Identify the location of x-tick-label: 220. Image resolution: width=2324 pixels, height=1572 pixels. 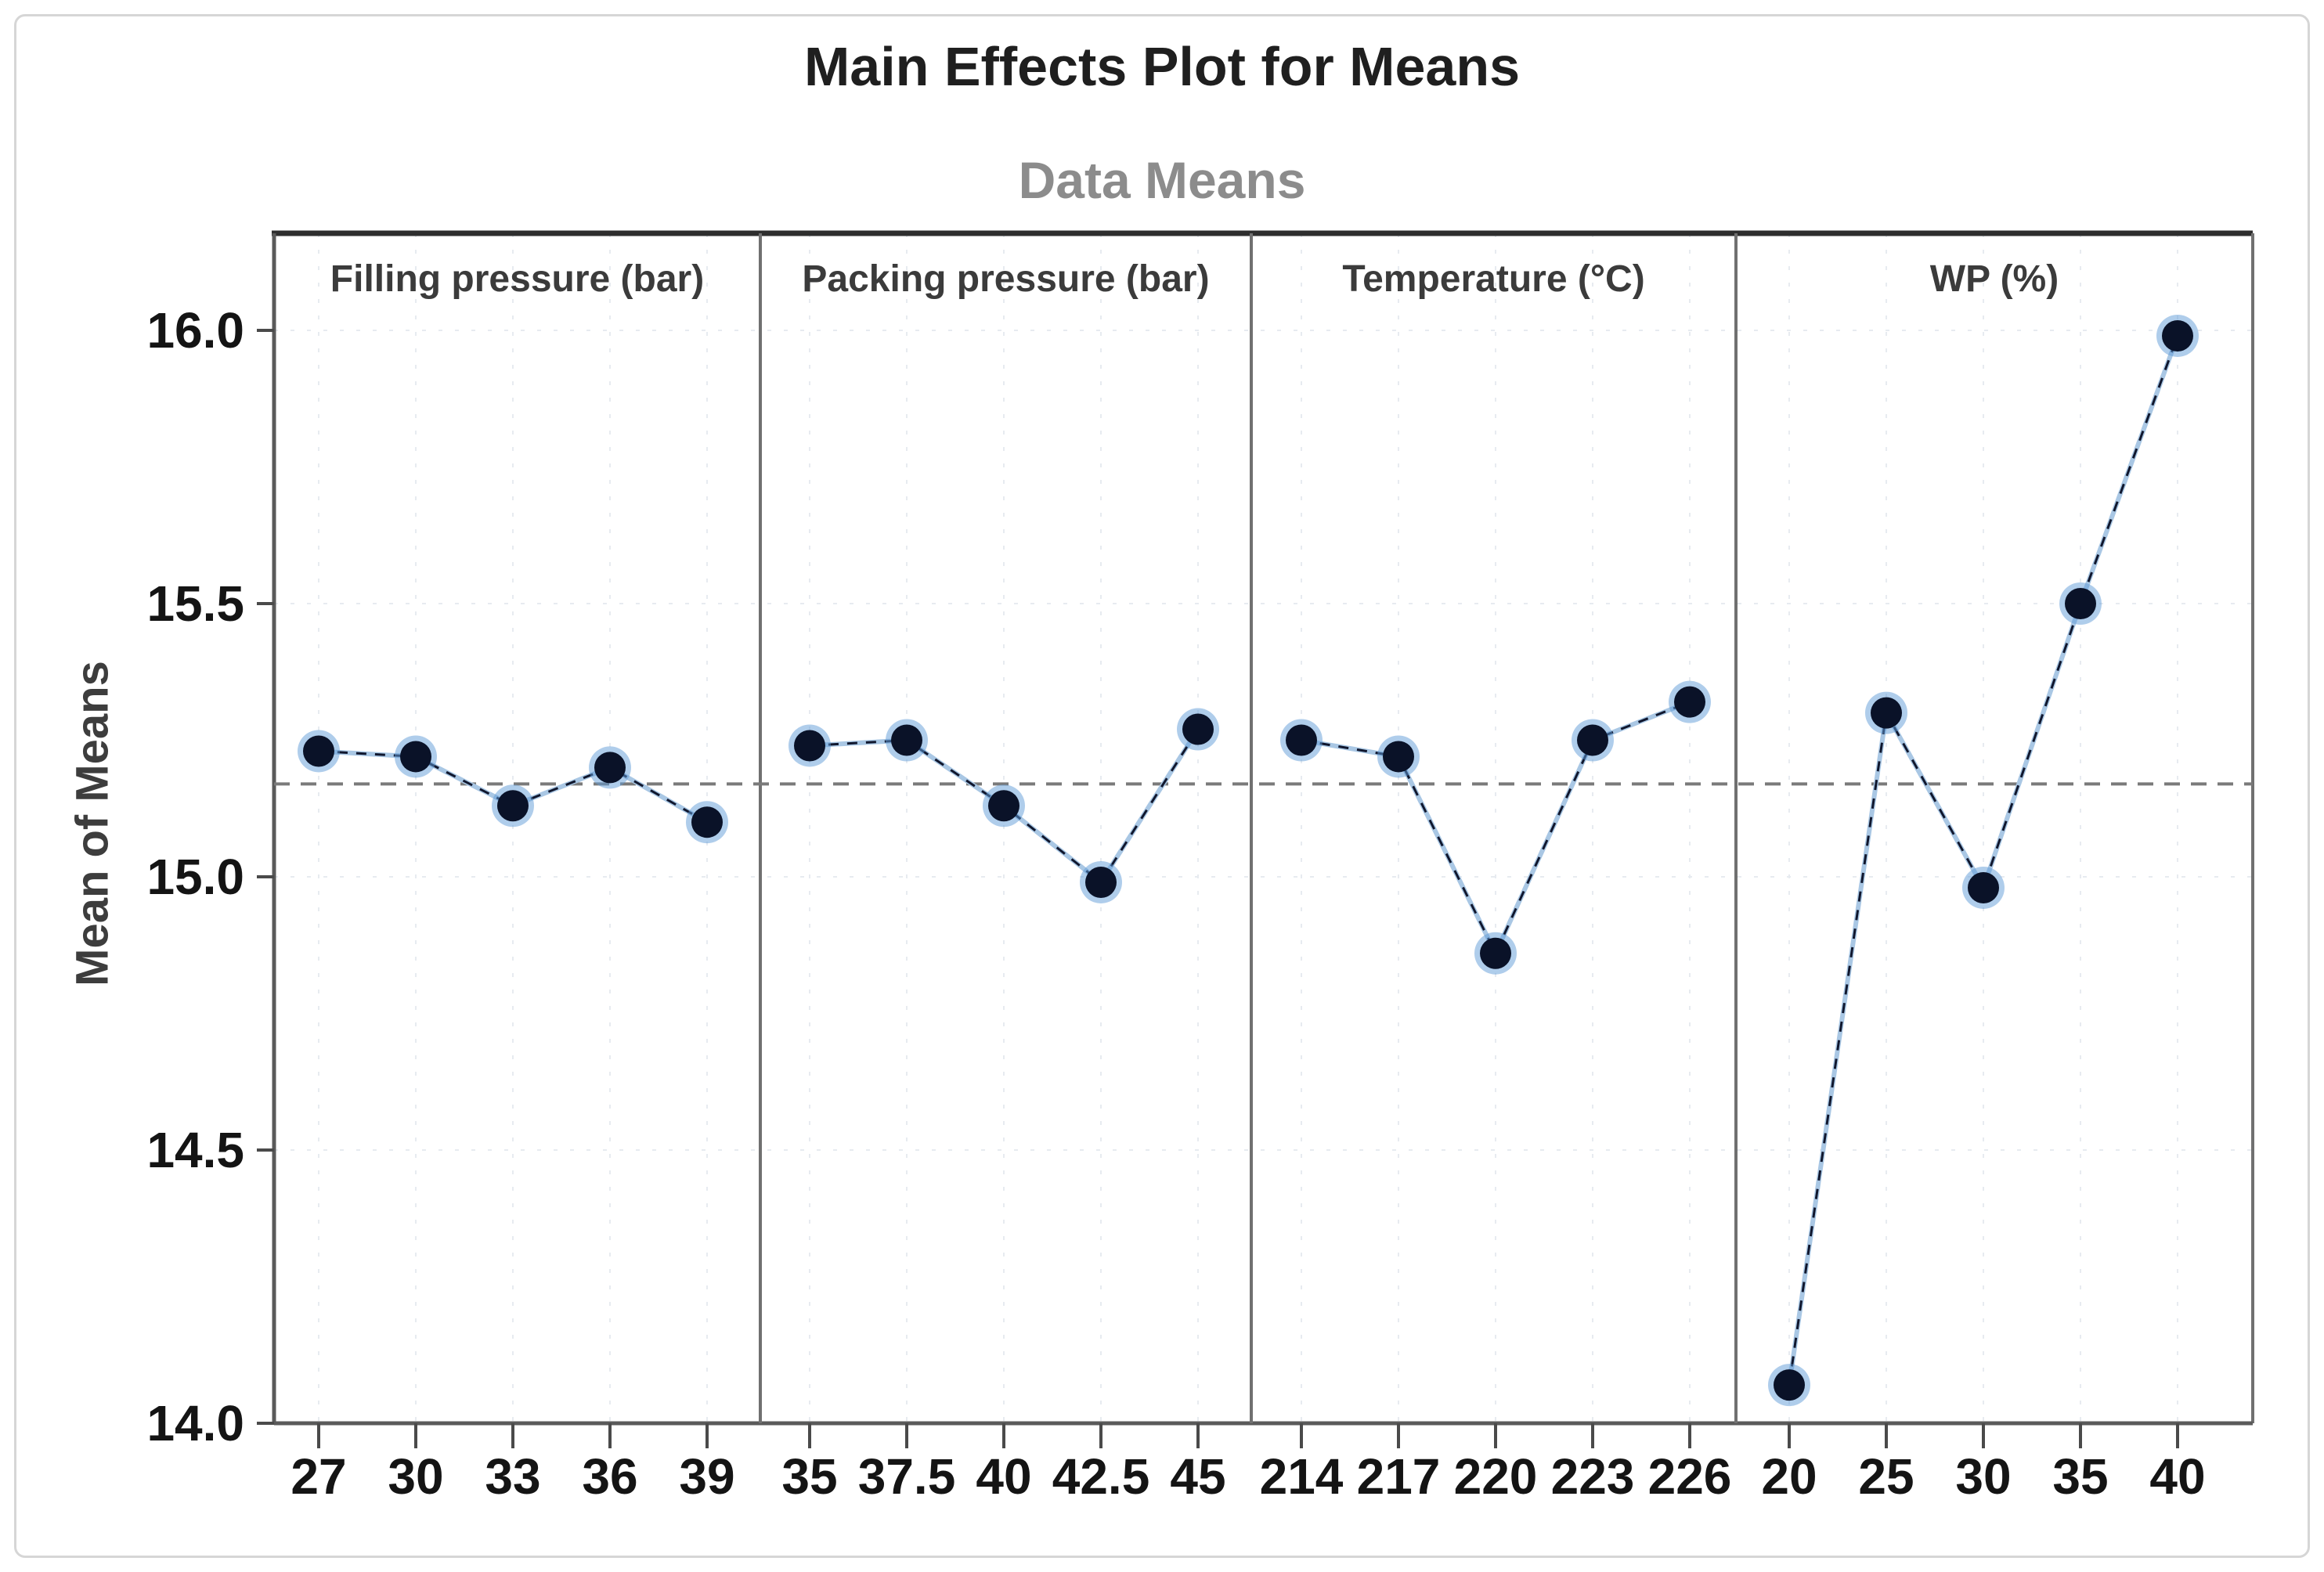
(1496, 1476).